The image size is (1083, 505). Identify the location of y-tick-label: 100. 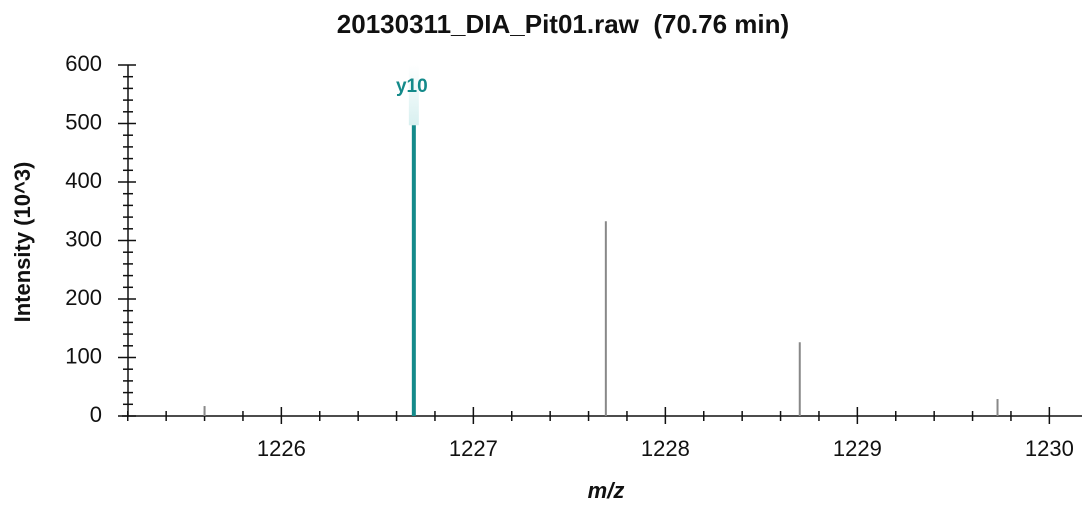
(83, 355).